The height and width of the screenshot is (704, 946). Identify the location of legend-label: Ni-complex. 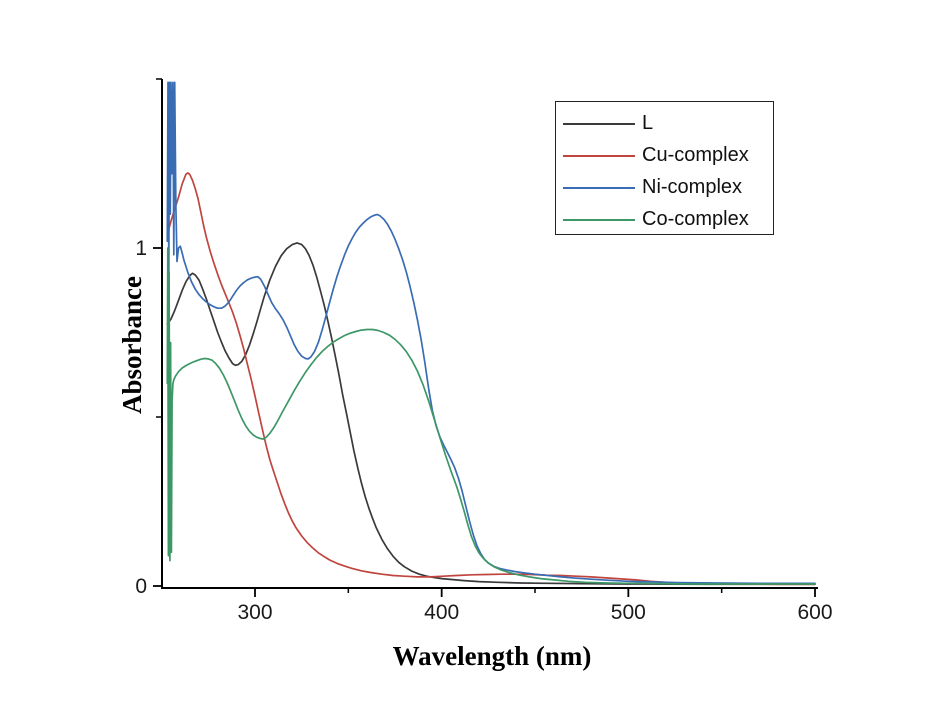
(692, 187).